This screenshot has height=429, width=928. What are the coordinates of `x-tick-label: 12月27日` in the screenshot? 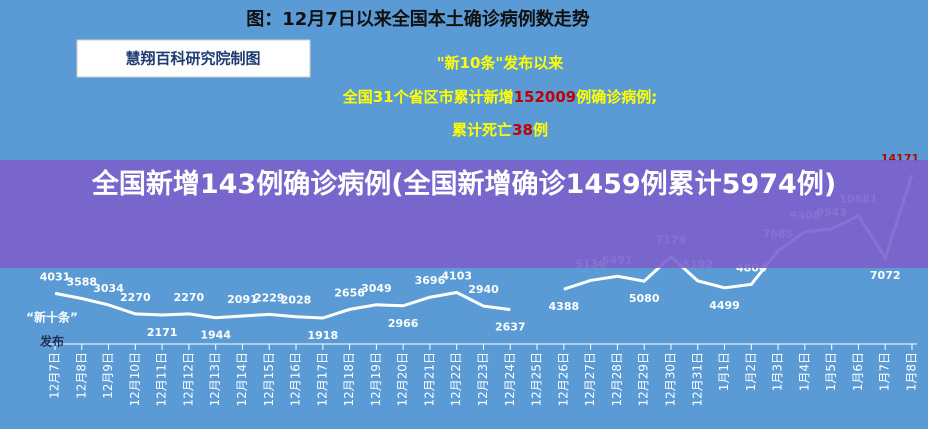 It's located at (590, 379).